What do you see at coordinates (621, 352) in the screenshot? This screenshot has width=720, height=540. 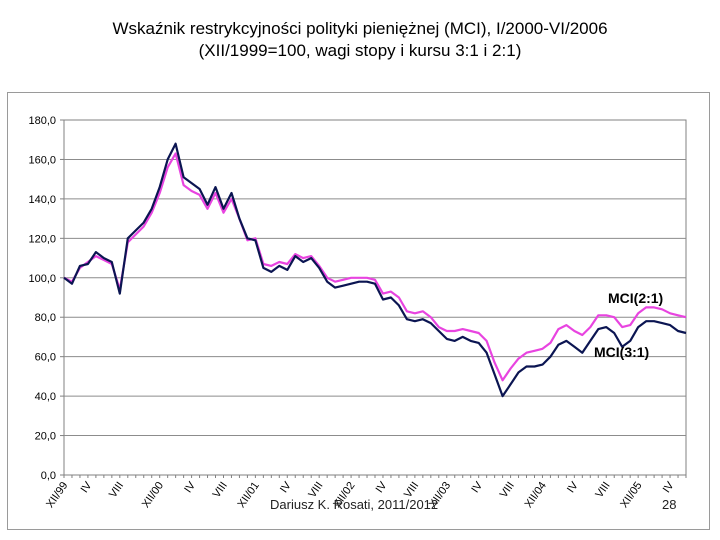 I see `series-annotation: MCI(3:1)` at bounding box center [621, 352].